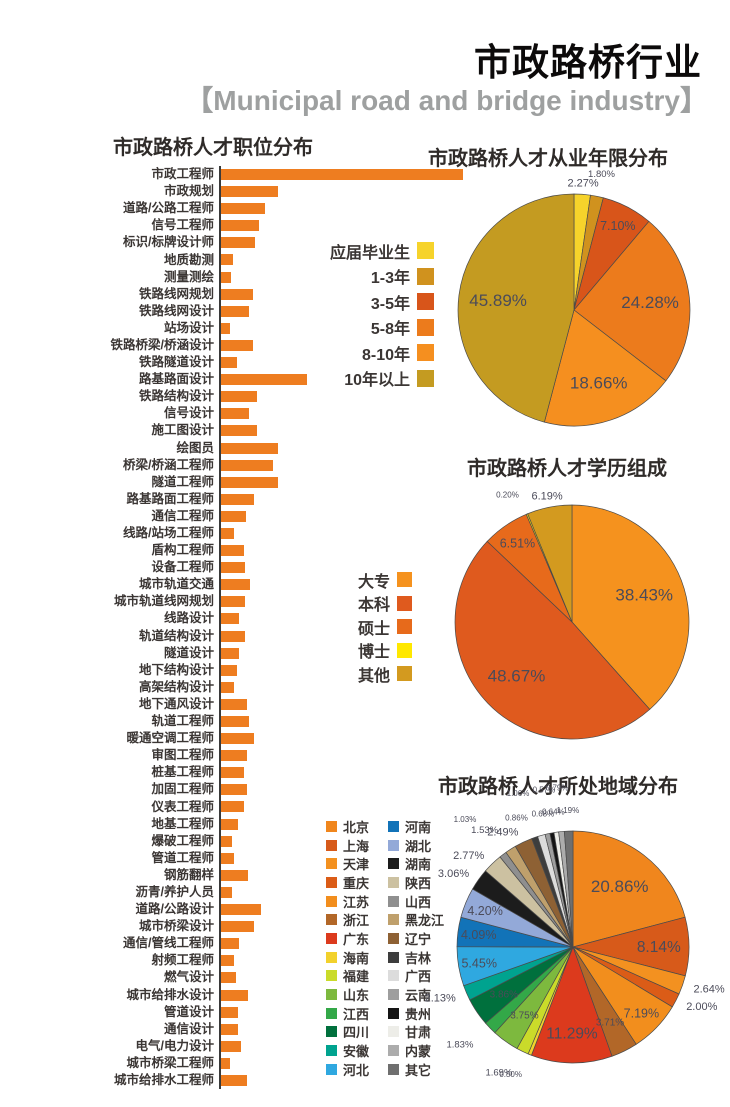 This screenshot has height=1107, width=730. What do you see at coordinates (385, 604) in the screenshot?
I see `legend-item-本科: 本科` at bounding box center [385, 604].